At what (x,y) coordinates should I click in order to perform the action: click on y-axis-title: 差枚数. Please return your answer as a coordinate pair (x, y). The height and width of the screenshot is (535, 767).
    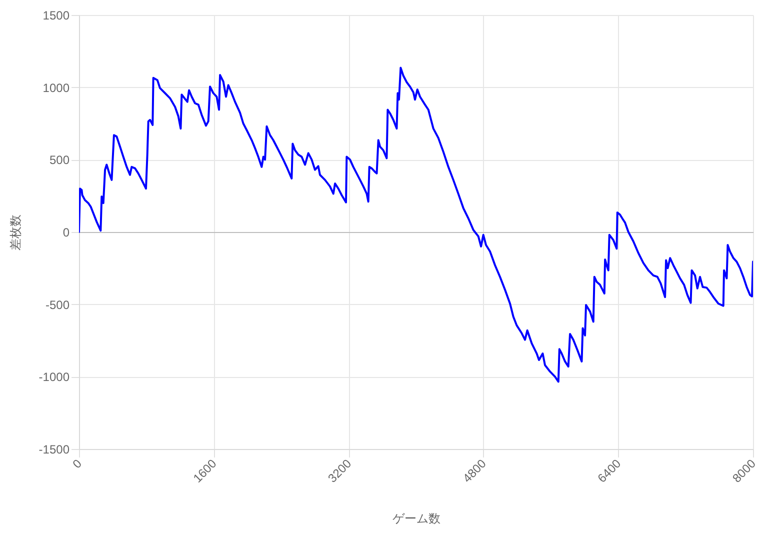
    Looking at the image, I should click on (15, 232).